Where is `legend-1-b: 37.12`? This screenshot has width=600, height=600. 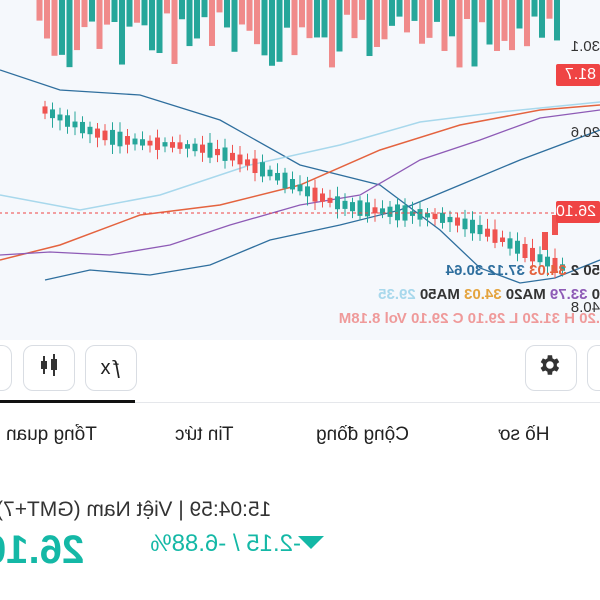
legend-1-b: 37.12 is located at coordinates (506, 270).